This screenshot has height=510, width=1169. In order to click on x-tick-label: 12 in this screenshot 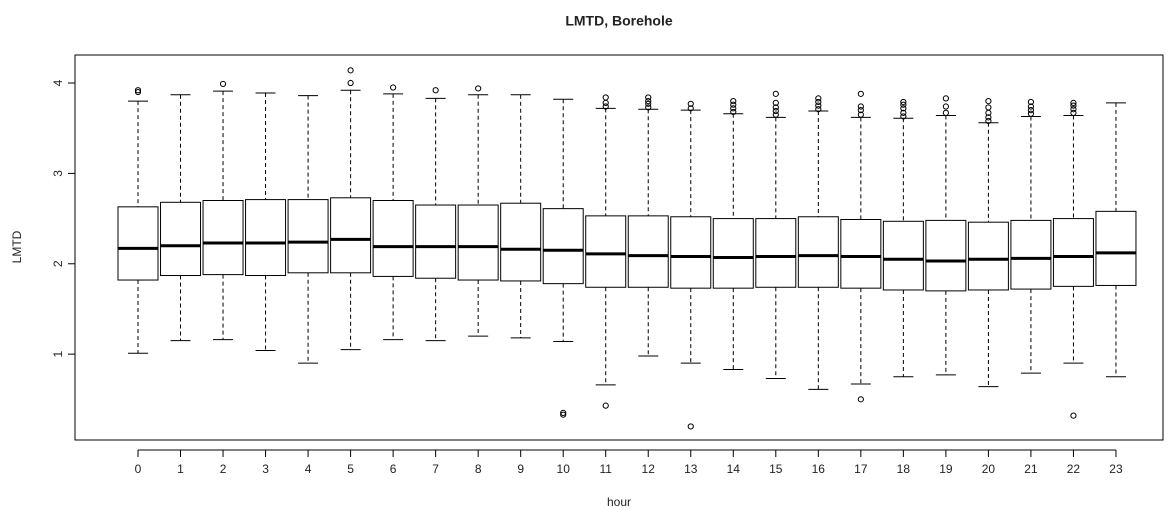, I will do `click(649, 469)`.